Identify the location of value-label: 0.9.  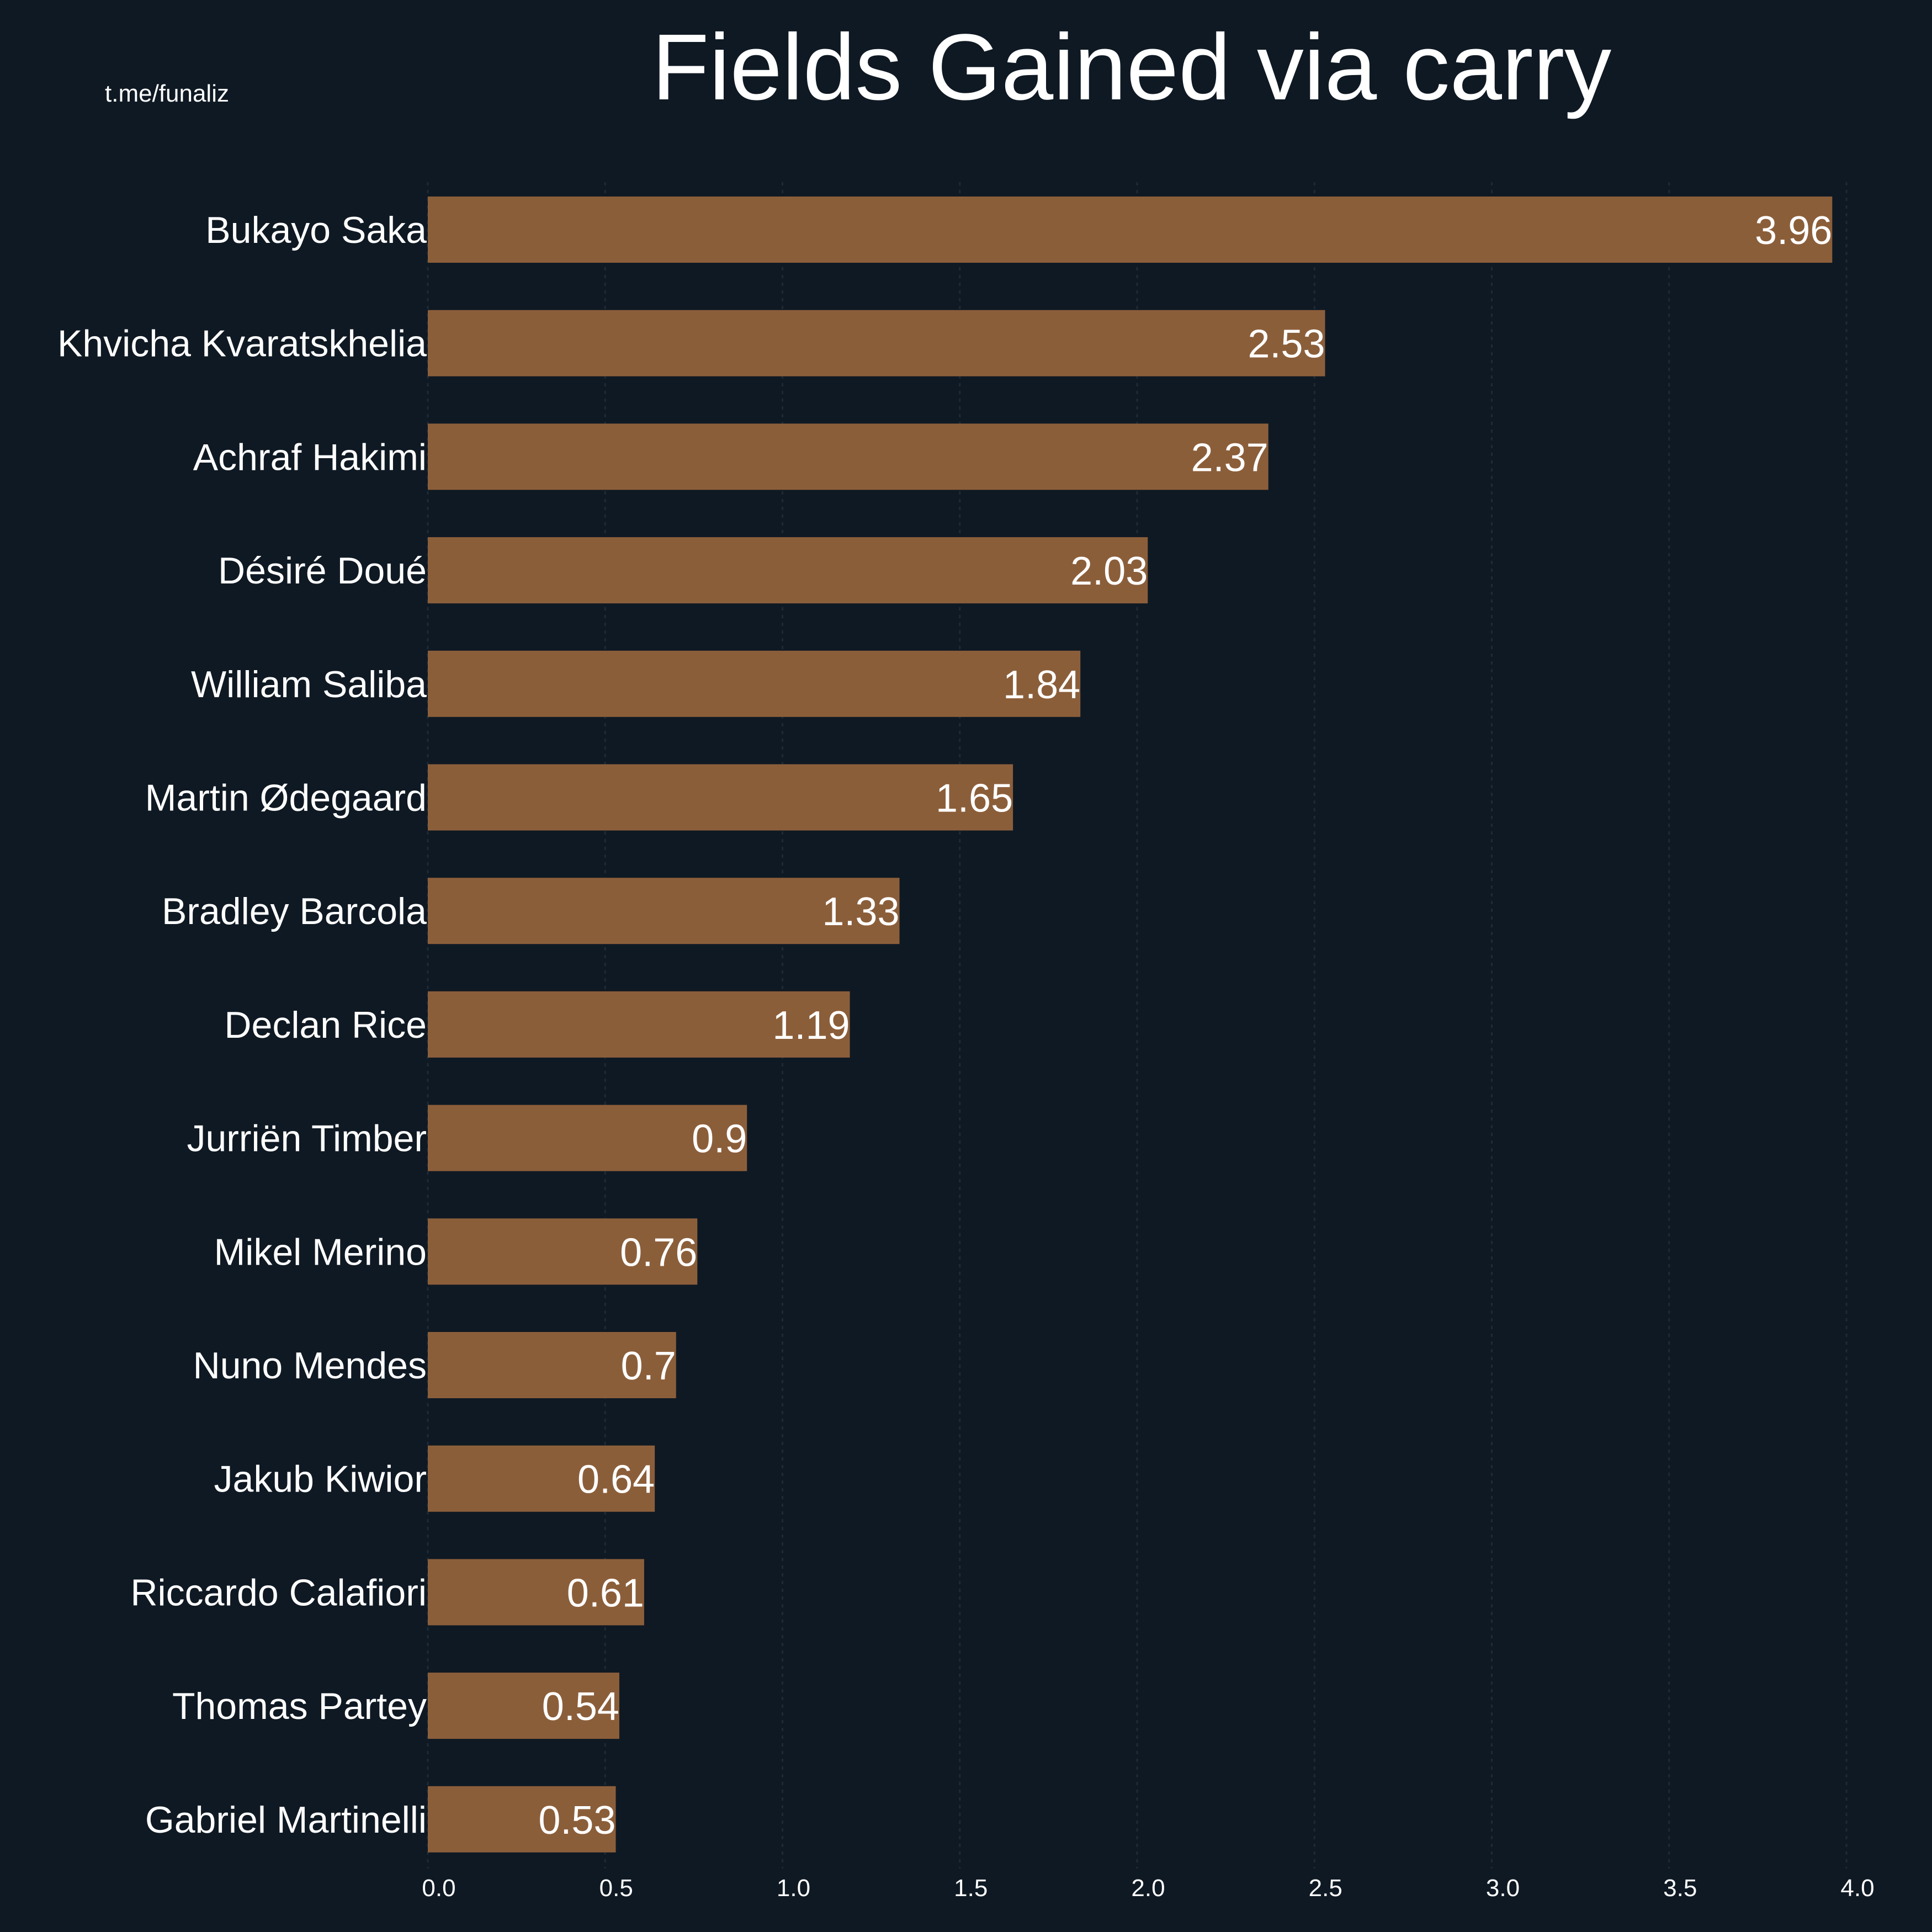
(720, 1139).